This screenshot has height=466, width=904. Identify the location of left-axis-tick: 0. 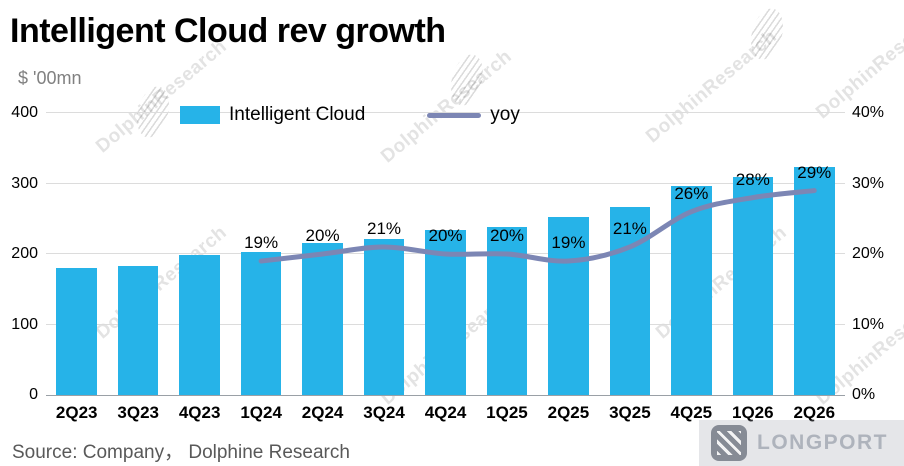
(33, 394).